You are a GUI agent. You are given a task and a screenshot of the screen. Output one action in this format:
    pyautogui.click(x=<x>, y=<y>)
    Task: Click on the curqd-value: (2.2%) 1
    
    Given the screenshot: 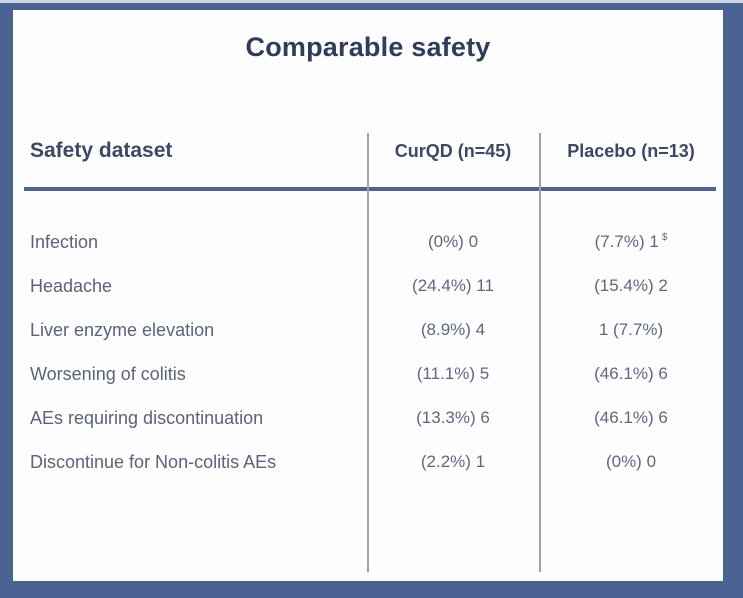 What is the action you would take?
    pyautogui.click(x=453, y=461)
    